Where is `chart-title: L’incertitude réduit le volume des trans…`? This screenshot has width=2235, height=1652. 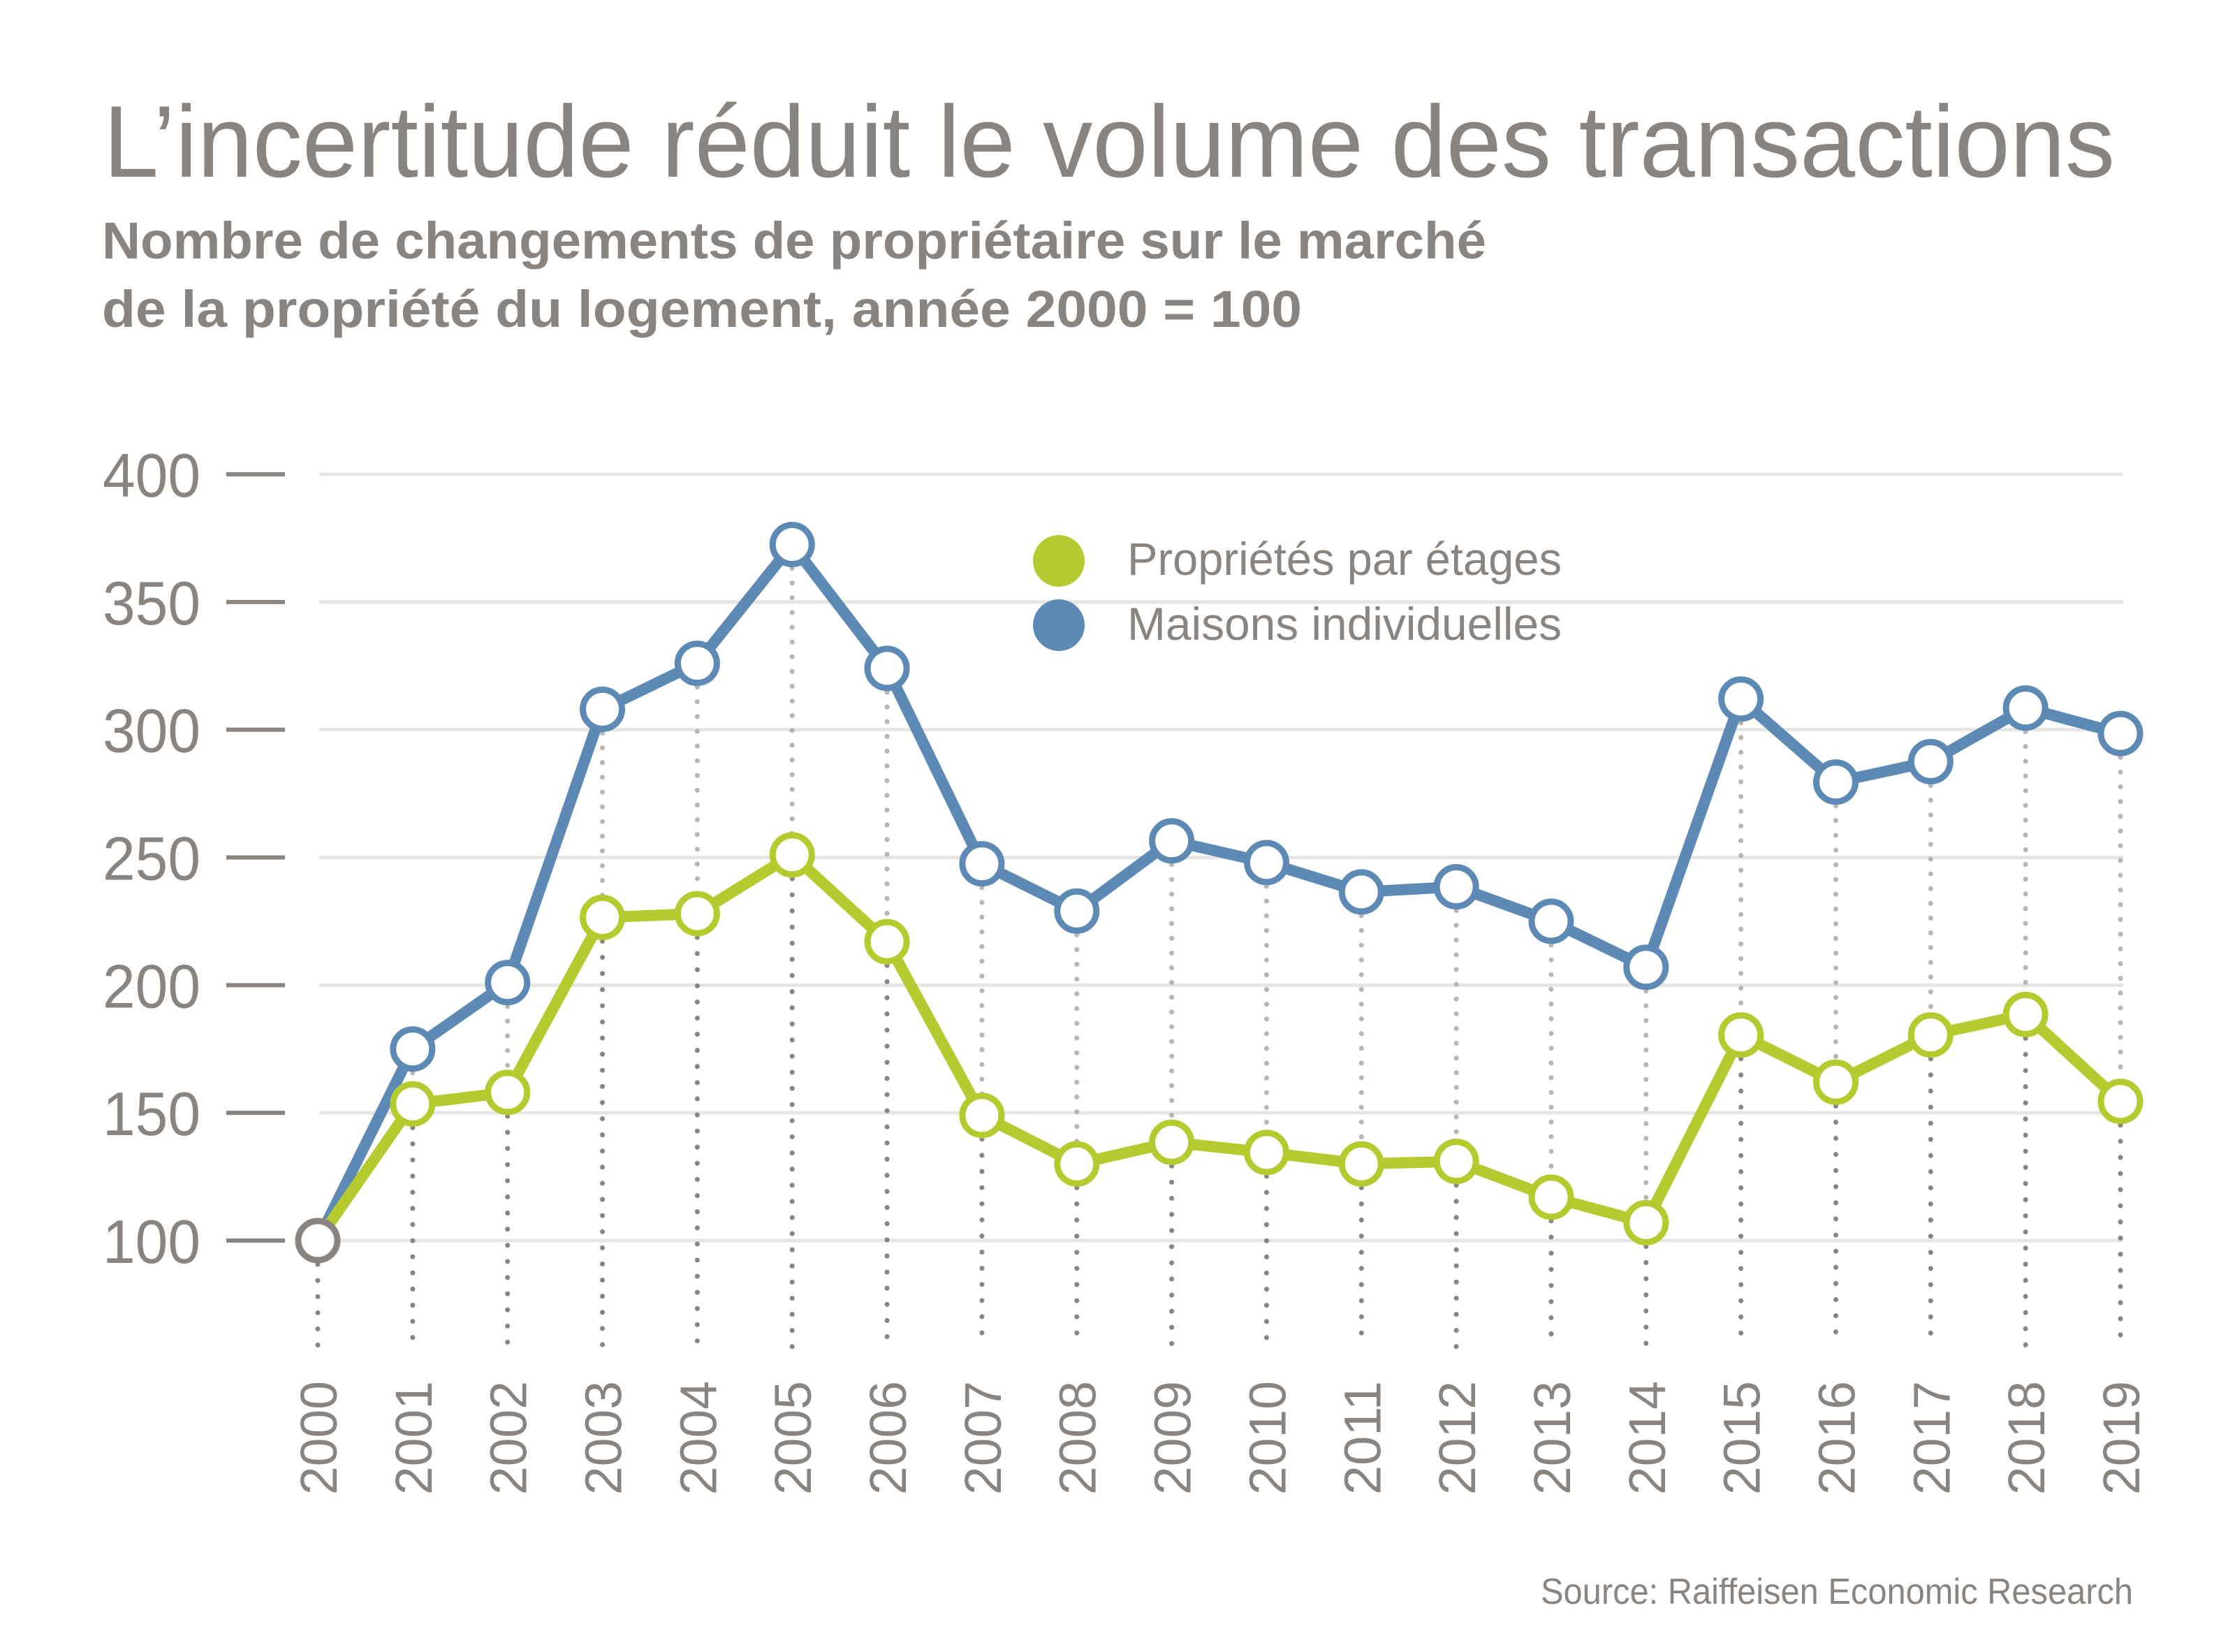
chart-title: L’incertitude réduit le volume des trans… is located at coordinates (1109, 141).